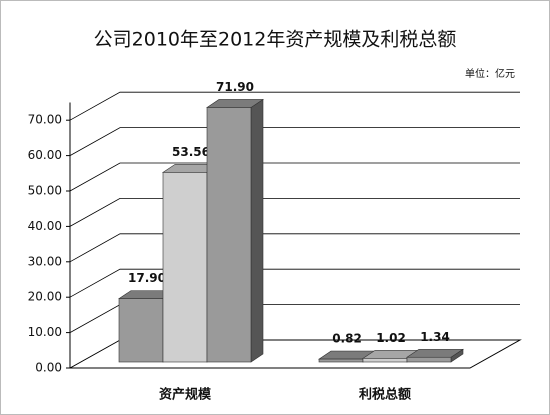 The image size is (550, 415). Describe the element at coordinates (235, 87) in the screenshot. I see `value-label: 71.90` at that location.